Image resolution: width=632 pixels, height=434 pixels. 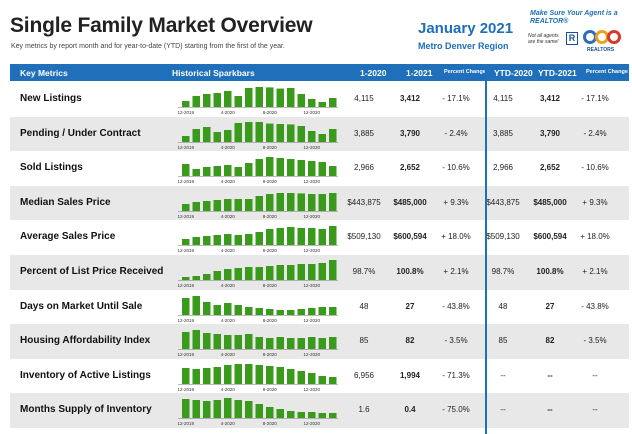 What do you see at coordinates (410, 375) in the screenshot?
I see `value-1-2021: 1,994` at bounding box center [410, 375].